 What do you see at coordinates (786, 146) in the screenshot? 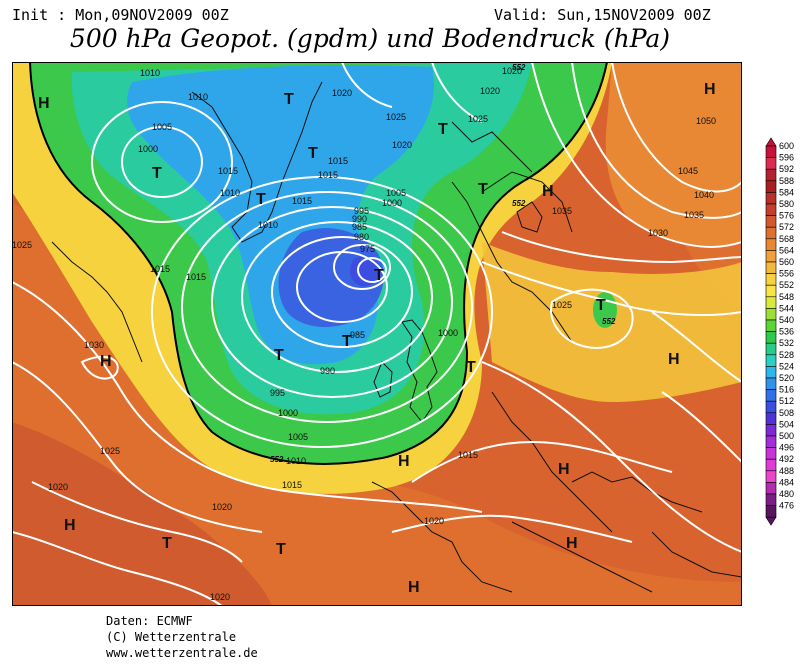
I see `colorbar-tick-label: 600` at bounding box center [786, 146].